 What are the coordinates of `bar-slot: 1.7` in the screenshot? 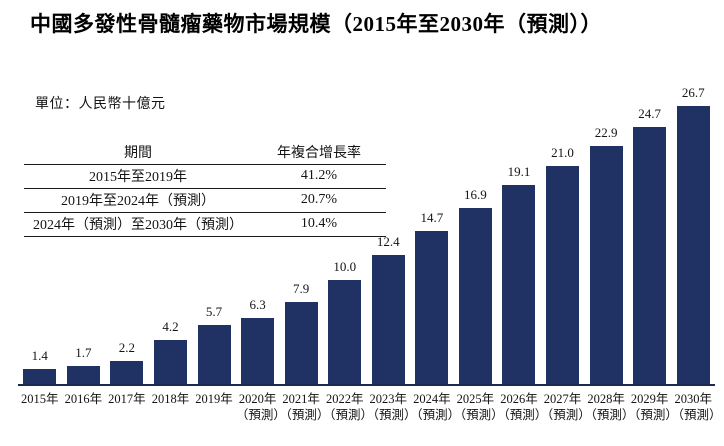 It's located at (84, 364).